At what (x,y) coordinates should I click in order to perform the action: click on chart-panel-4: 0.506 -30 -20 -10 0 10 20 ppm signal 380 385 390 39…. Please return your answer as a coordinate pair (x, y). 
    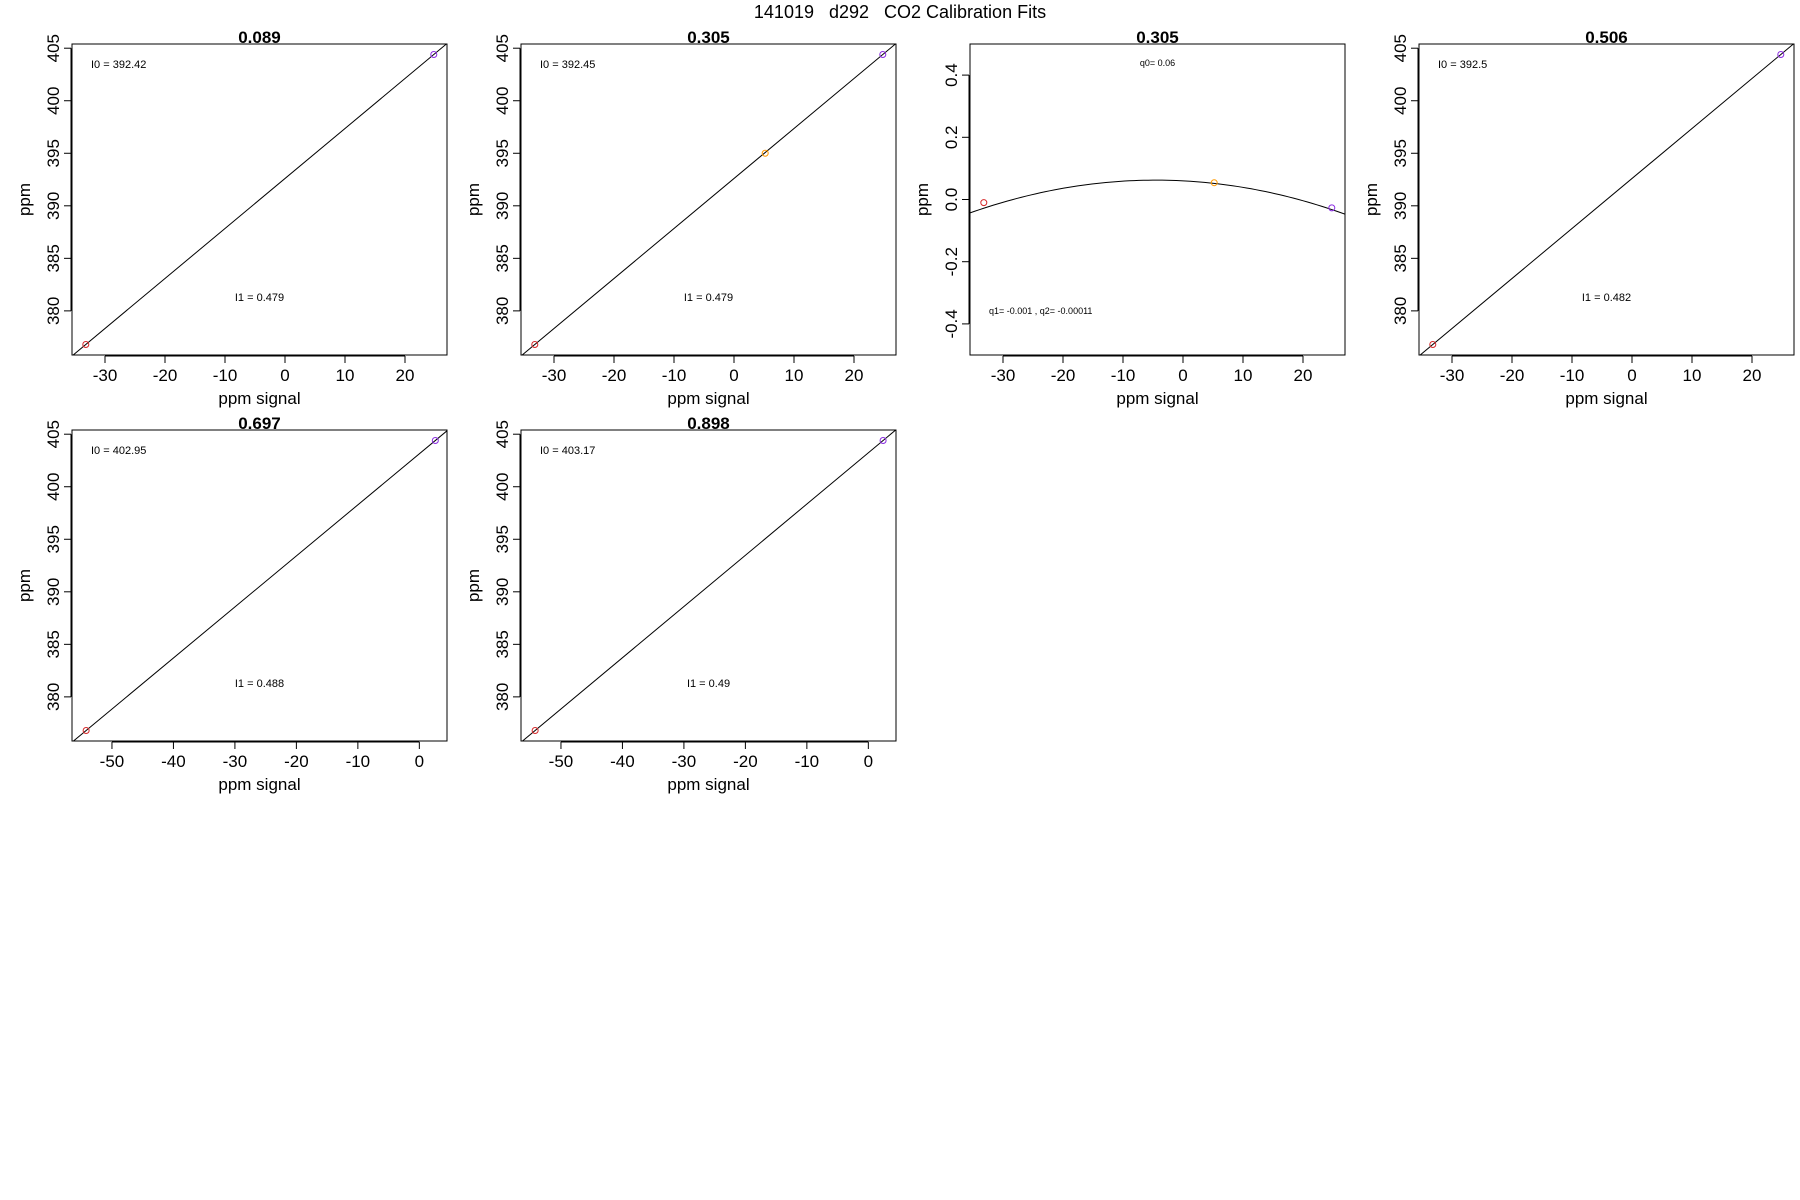
    Looking at the image, I should click on (1578, 218).